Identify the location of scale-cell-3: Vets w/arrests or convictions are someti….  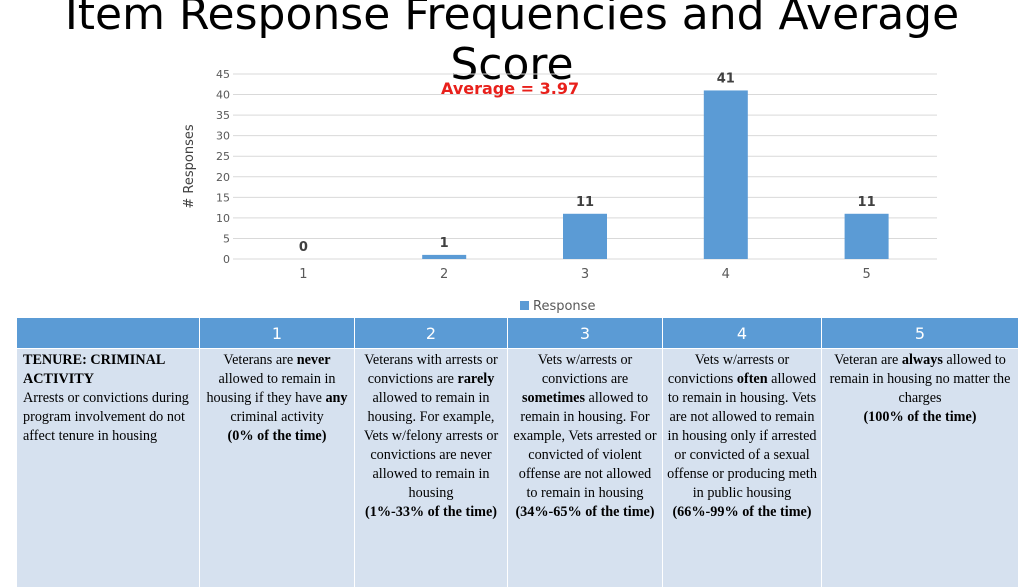
(585, 468).